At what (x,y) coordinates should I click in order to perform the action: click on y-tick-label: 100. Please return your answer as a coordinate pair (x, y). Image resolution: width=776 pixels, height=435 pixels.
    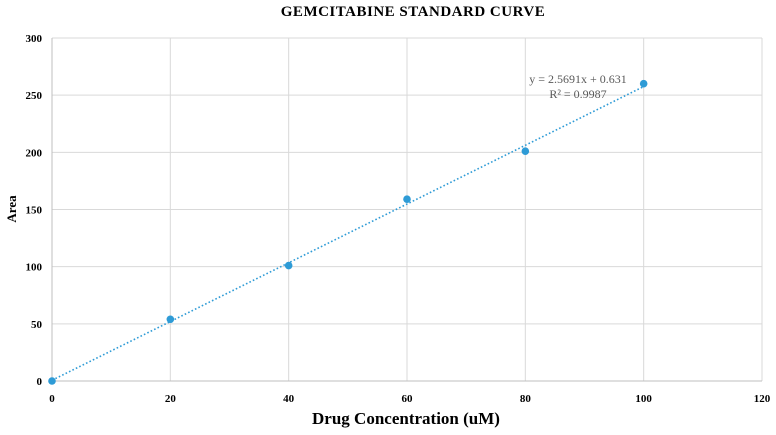
    Looking at the image, I should click on (34, 268).